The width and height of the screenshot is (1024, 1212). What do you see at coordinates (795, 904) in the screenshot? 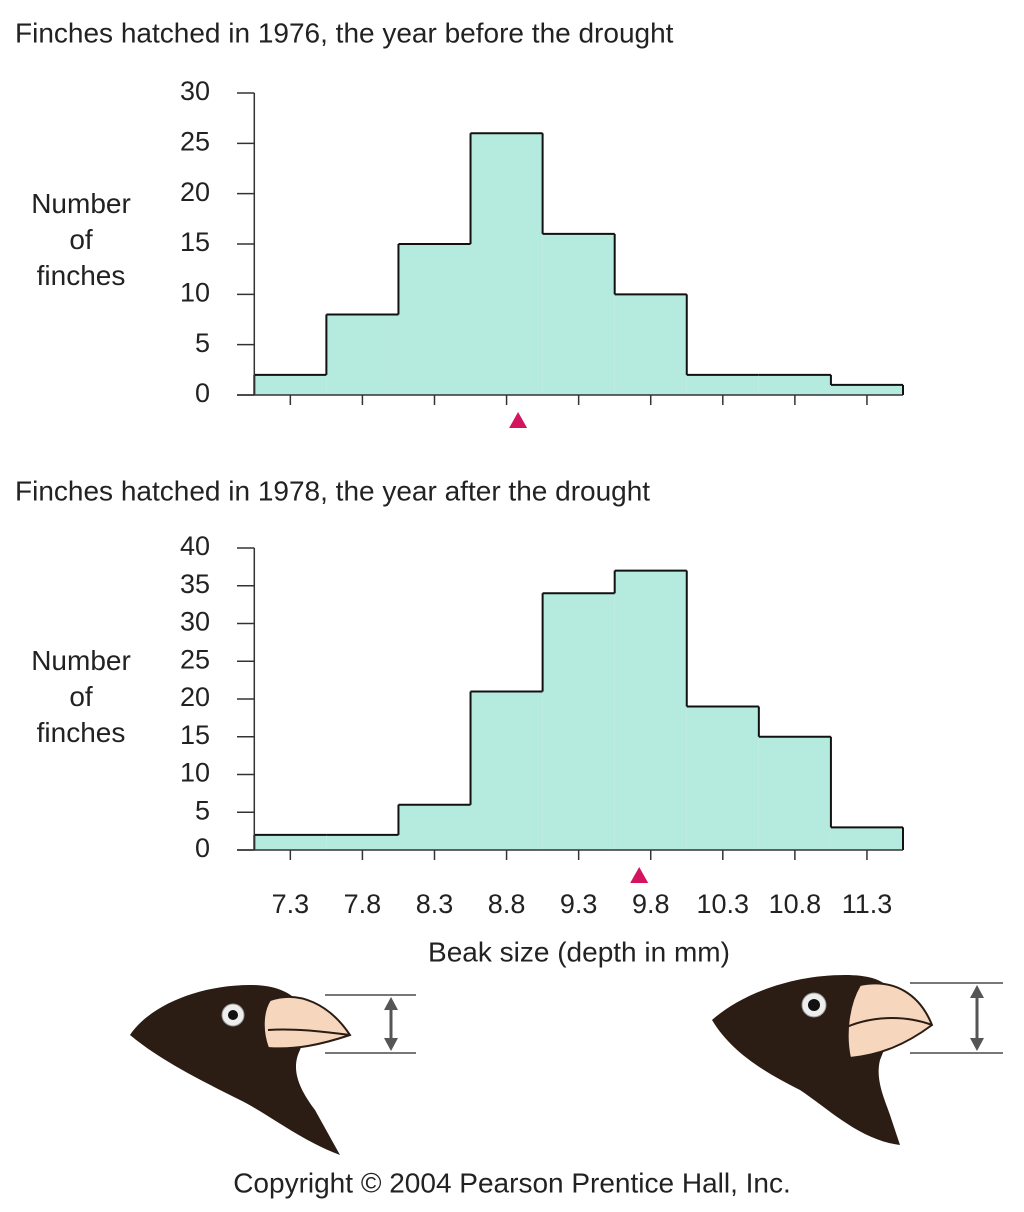
I see `x-tick-label: 10.8` at bounding box center [795, 904].